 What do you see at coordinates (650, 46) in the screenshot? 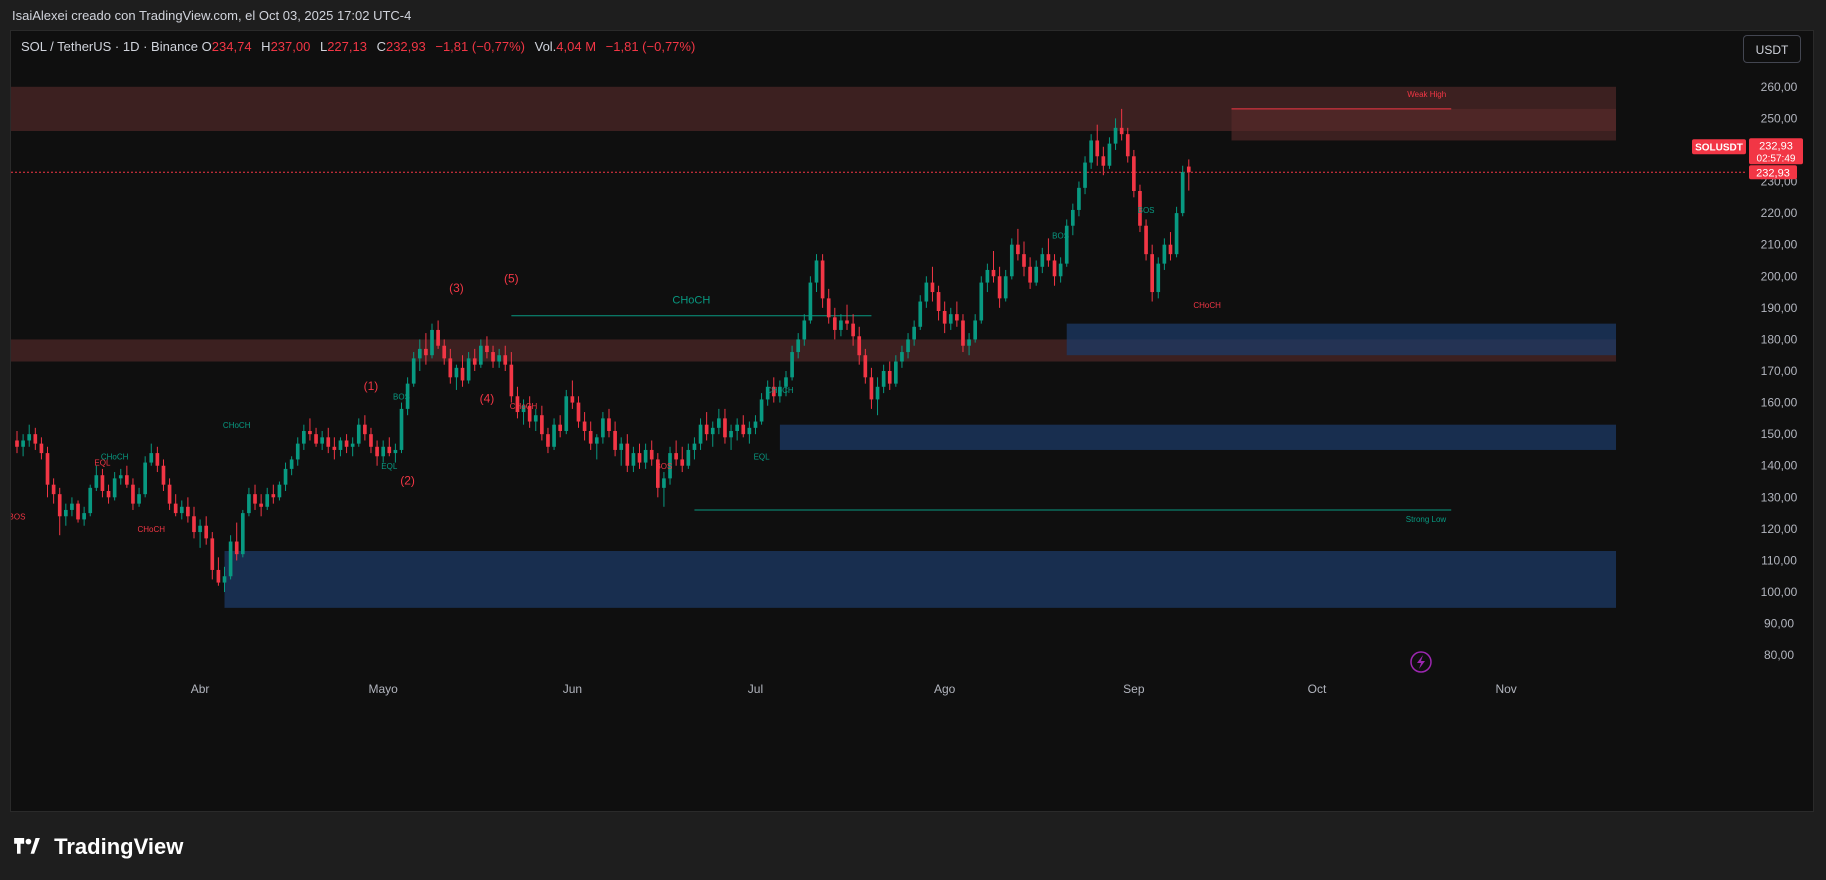
I see `volume-change: −1,81 (−0,77%)` at bounding box center [650, 46].